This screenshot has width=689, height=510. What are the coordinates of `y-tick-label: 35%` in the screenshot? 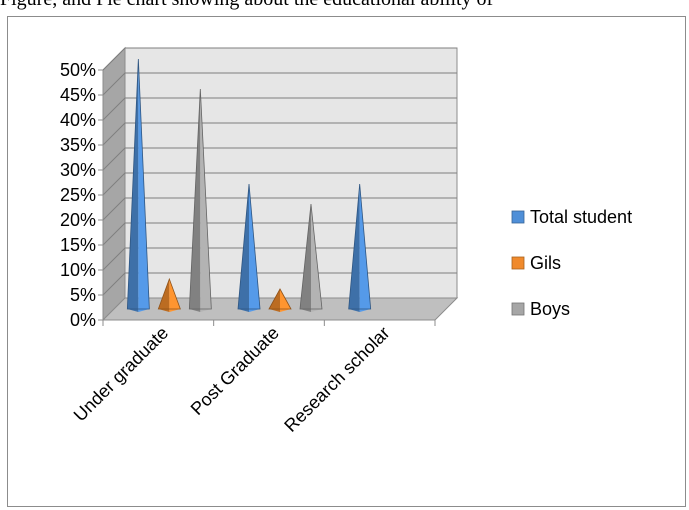 It's located at (78, 145).